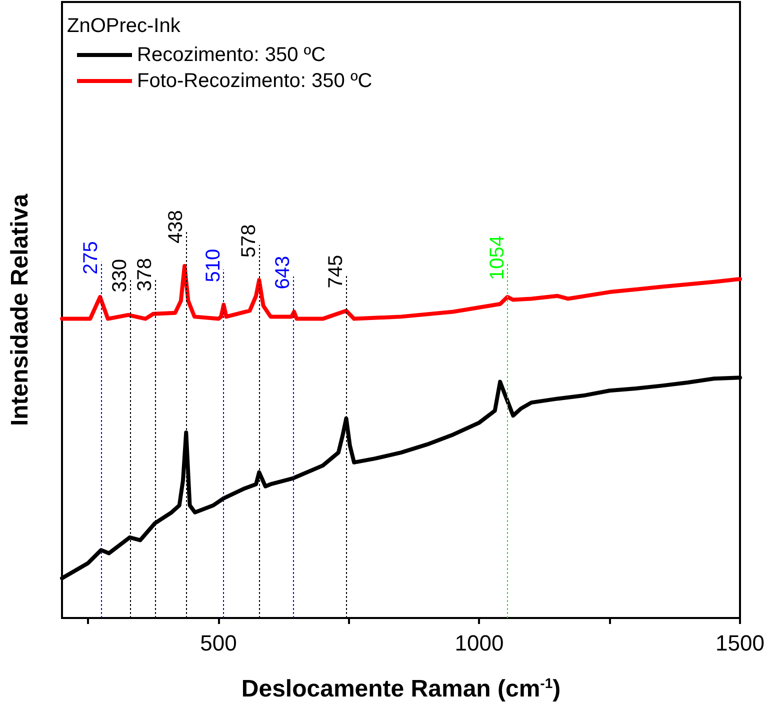 The height and width of the screenshot is (720, 773). What do you see at coordinates (20, 309) in the screenshot?
I see `y-axis-title: Intensidade Relativa` at bounding box center [20, 309].